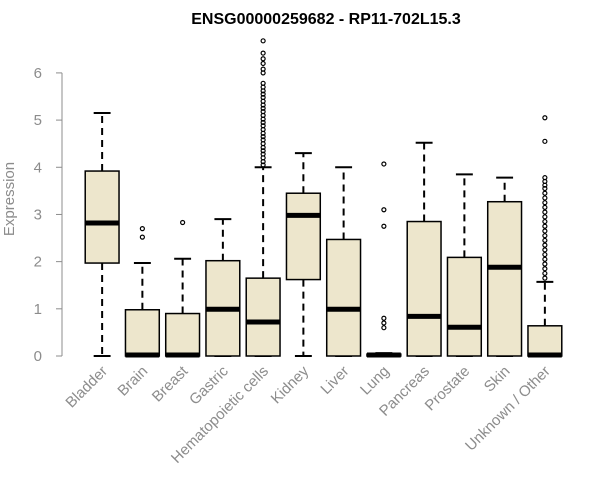  Describe the element at coordinates (38, 309) in the screenshot. I see `y-tick-label: 1` at that location.